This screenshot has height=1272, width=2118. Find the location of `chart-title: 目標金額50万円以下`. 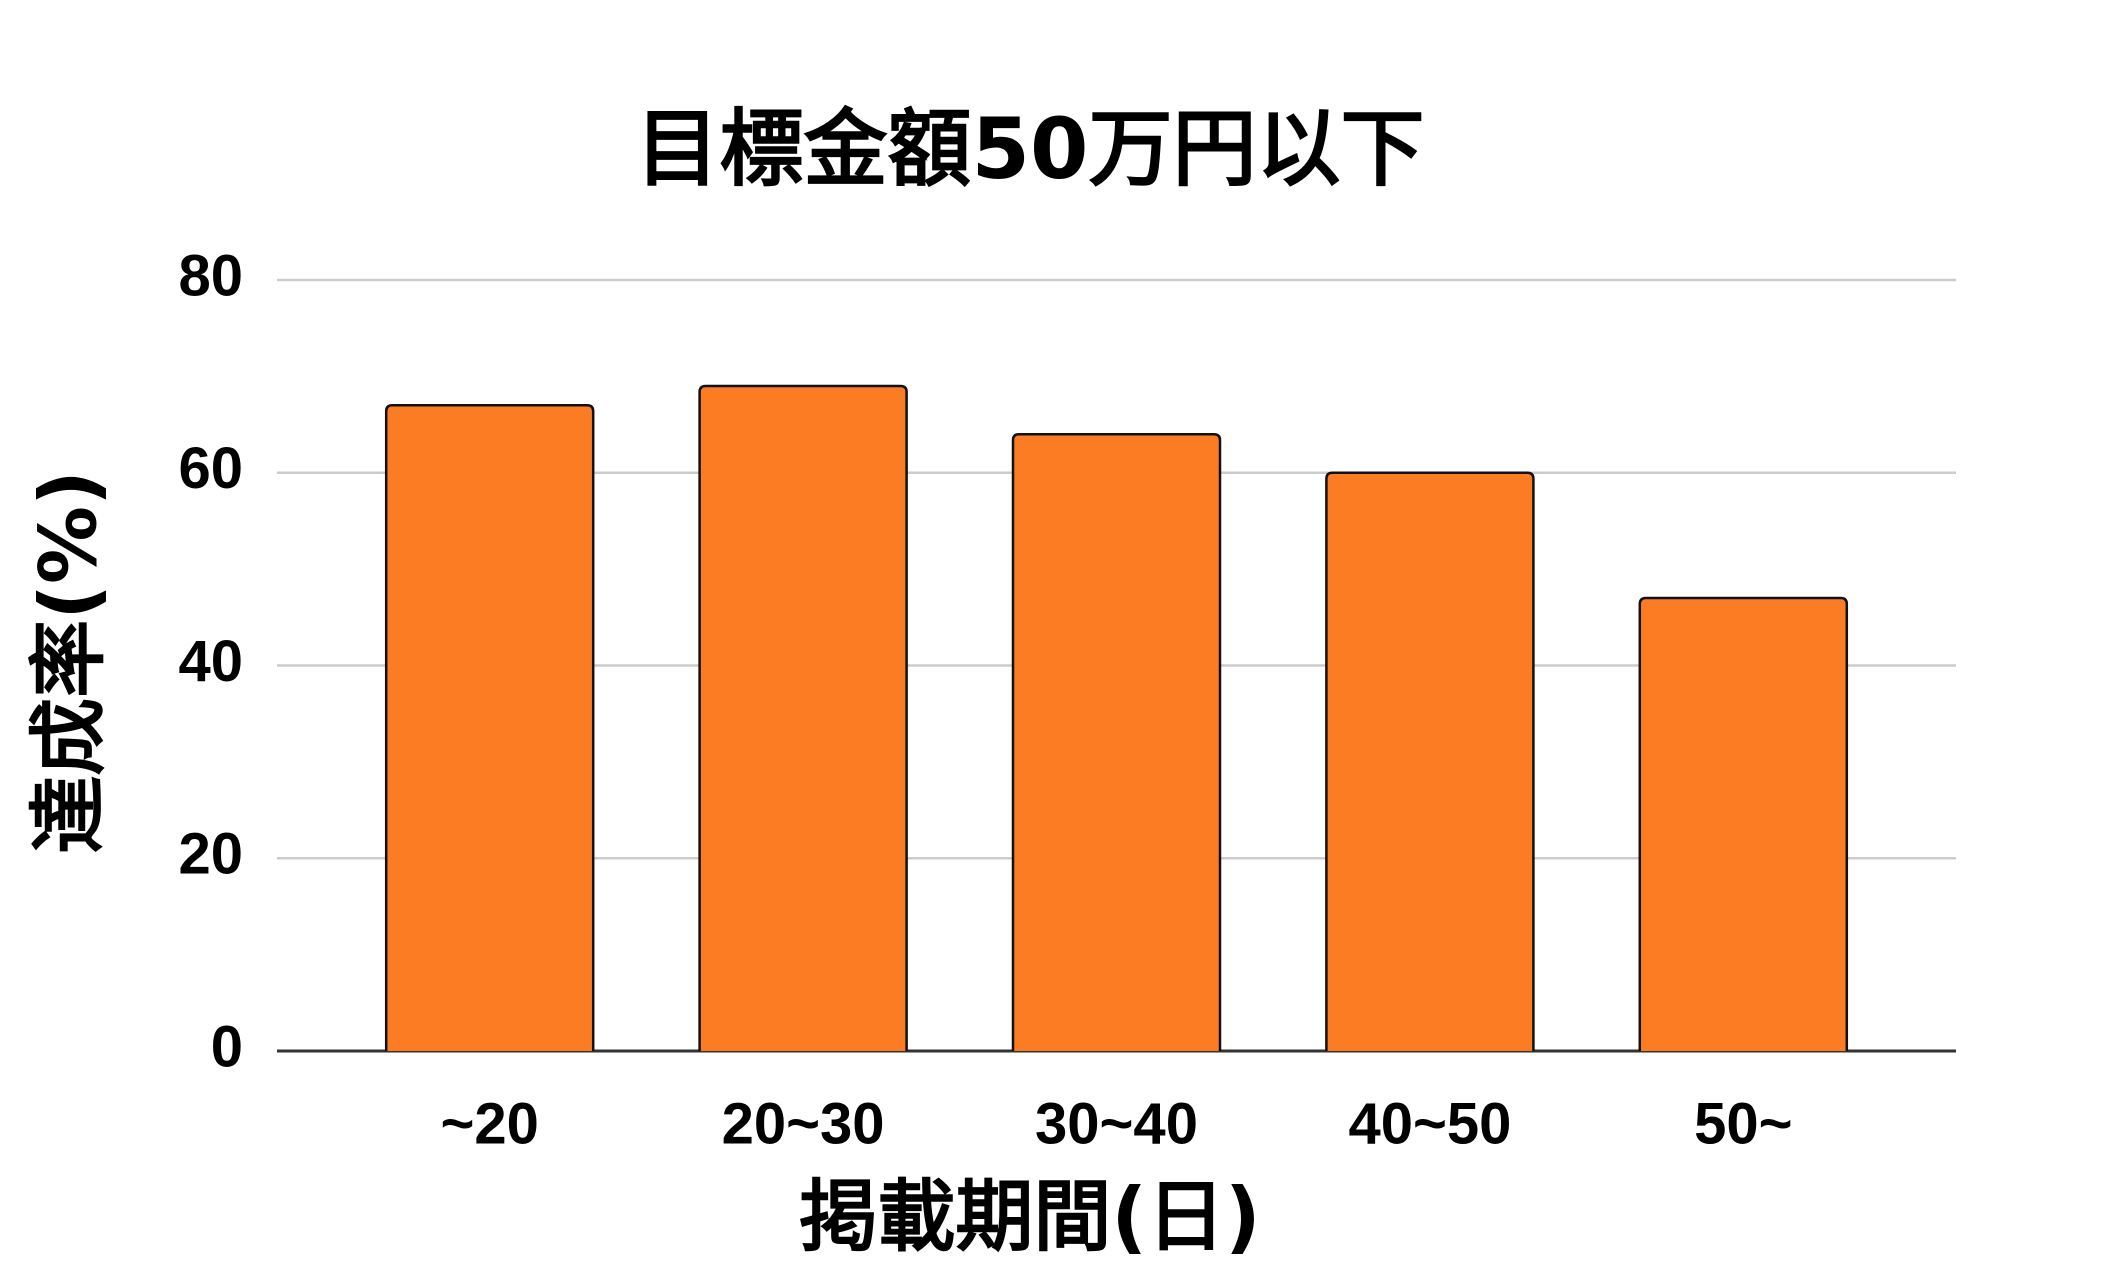

chart-title: 目標金額50万円以下 is located at coordinates (1030, 149).